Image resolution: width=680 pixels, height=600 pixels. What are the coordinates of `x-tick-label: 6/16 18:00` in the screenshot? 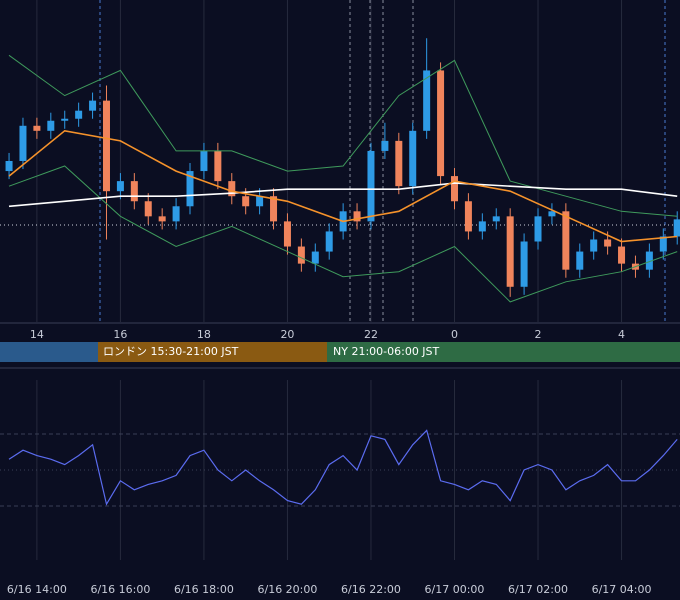 It's located at (204, 589).